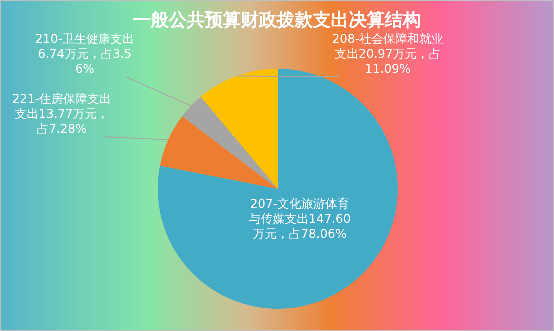 The width and height of the screenshot is (554, 331). What do you see at coordinates (388, 54) in the screenshot?
I see `slice-label: 208-社会保障和就业支出20.97万元，占11.09%` at bounding box center [388, 54].